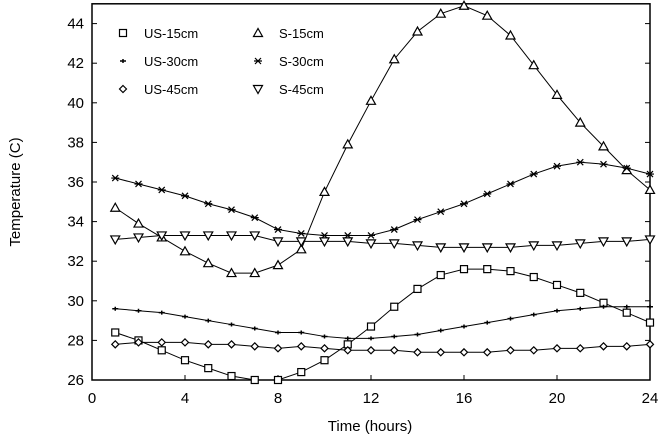  What do you see at coordinates (75, 24) in the screenshot?
I see `y-tick-label: 44` at bounding box center [75, 24].